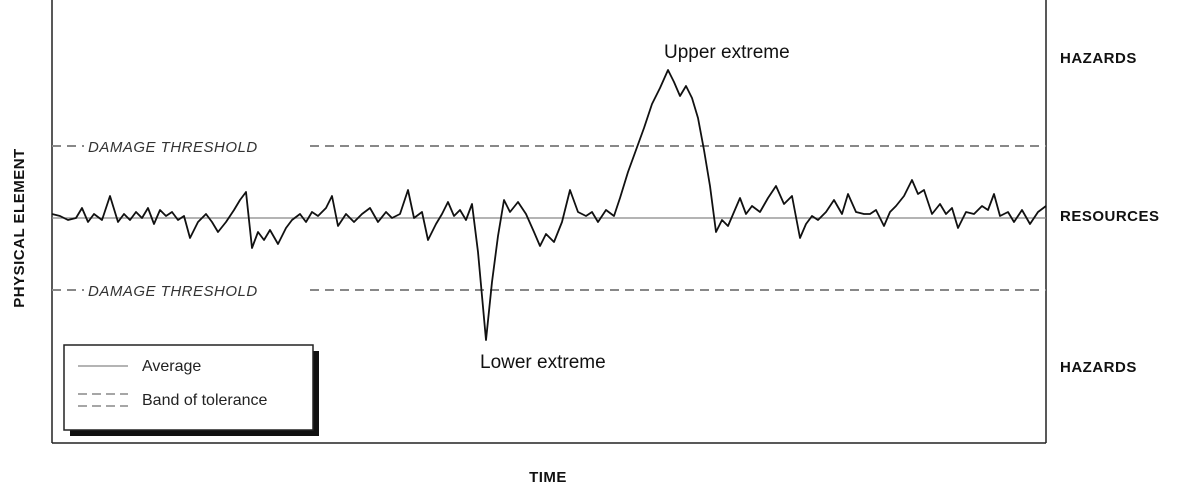 Image resolution: width=1187 pixels, height=491 pixels. I want to click on upper-threshold-label: DAMAGE THRESHOLD, so click(173, 147).